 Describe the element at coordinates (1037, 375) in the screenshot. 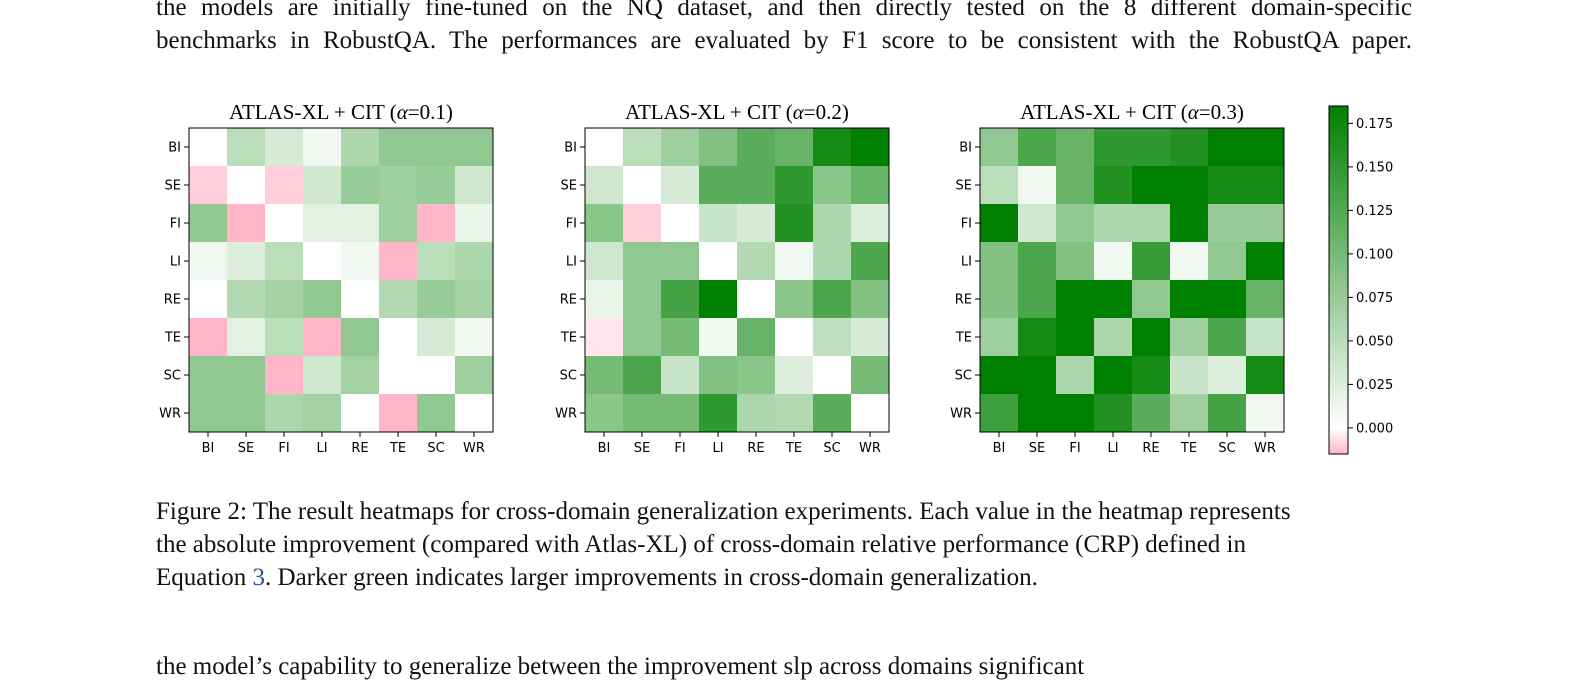

I see `heatmap-3-cell-SC-SE` at that location.